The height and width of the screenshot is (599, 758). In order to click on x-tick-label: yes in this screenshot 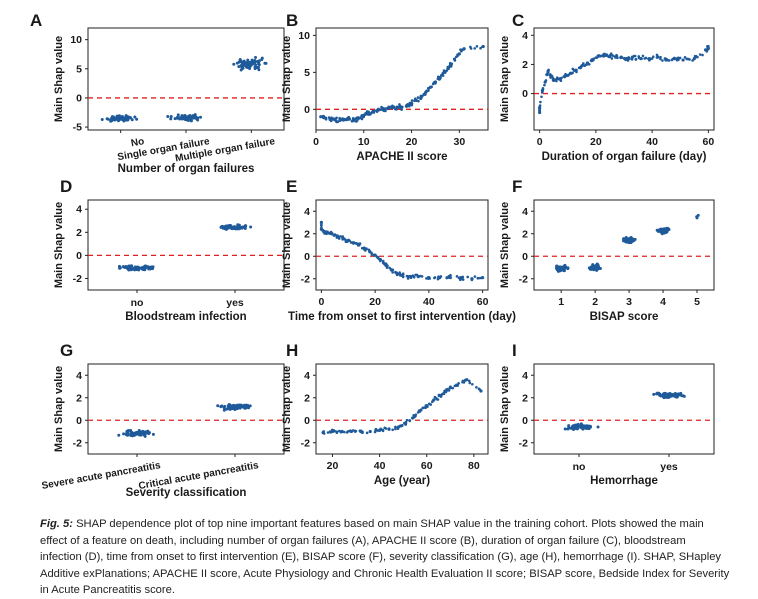, I will do `click(669, 467)`.